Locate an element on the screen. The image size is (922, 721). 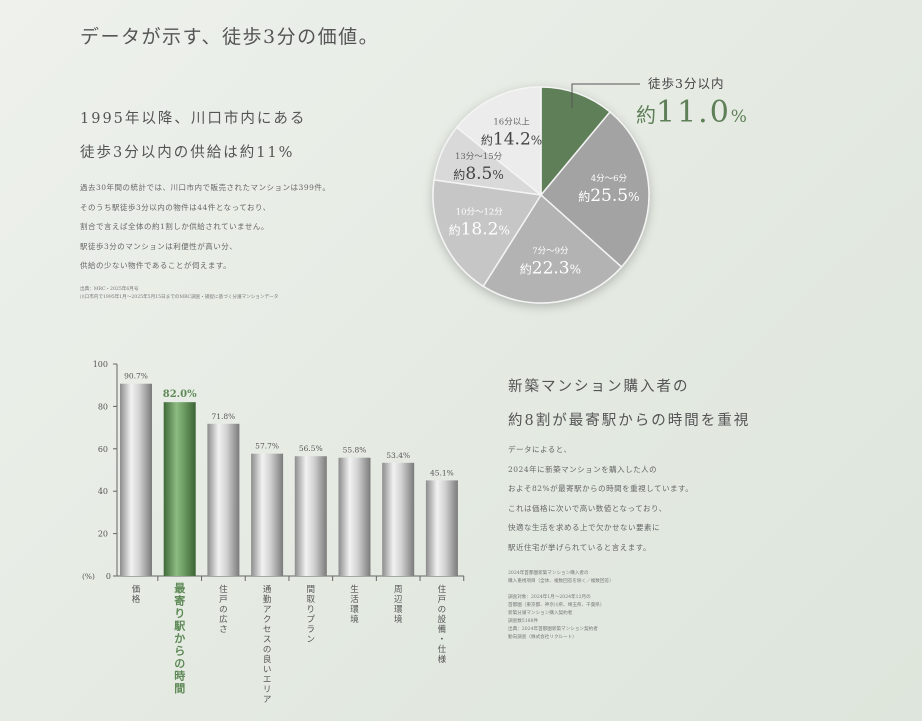
pie-category-label: 7分～9分 is located at coordinates (550, 251).